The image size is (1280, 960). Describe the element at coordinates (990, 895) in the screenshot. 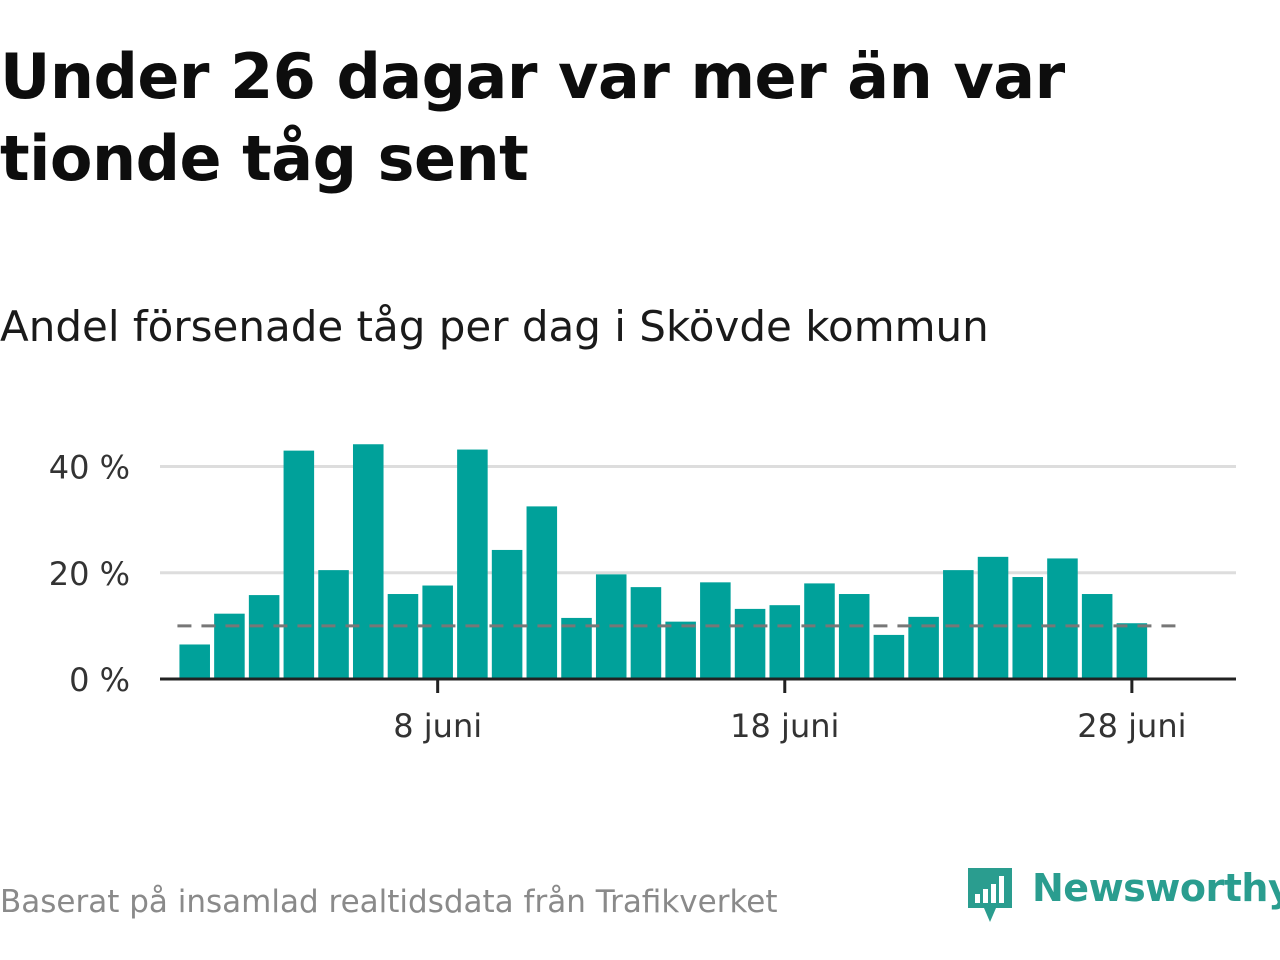

I see `bar-chart-pin-icon` at that location.